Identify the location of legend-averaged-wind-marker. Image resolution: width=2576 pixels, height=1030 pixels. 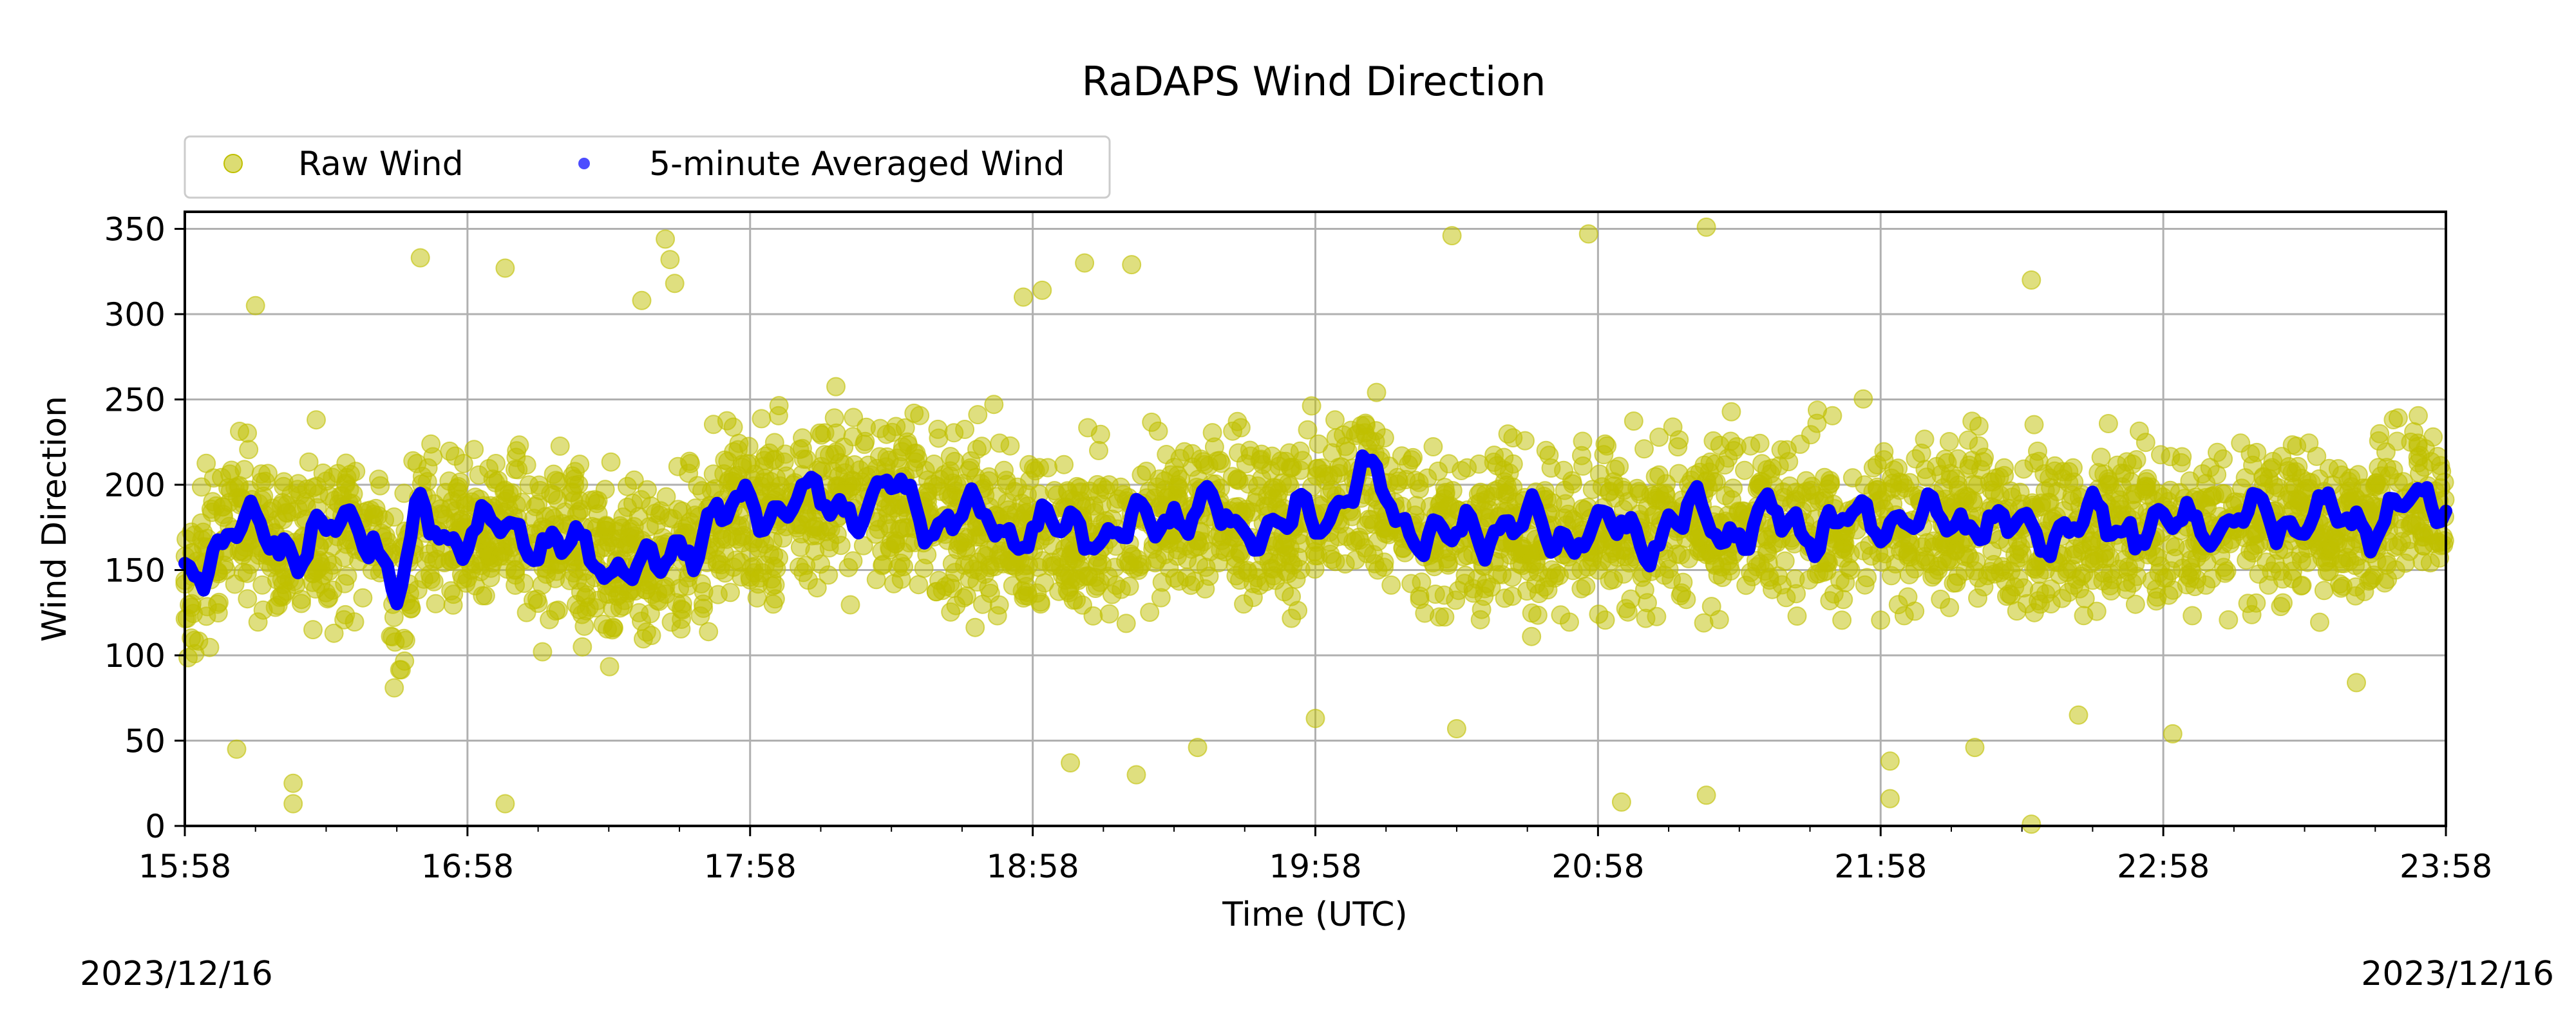
(584, 164).